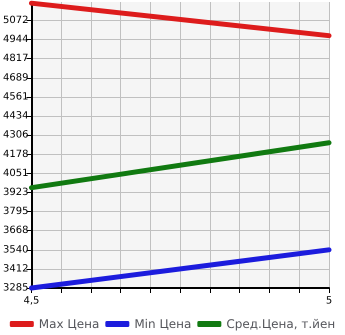 This screenshot has width=345, height=335. Describe the element at coordinates (15, 96) in the screenshot. I see `y-tick-label: 4561` at that location.